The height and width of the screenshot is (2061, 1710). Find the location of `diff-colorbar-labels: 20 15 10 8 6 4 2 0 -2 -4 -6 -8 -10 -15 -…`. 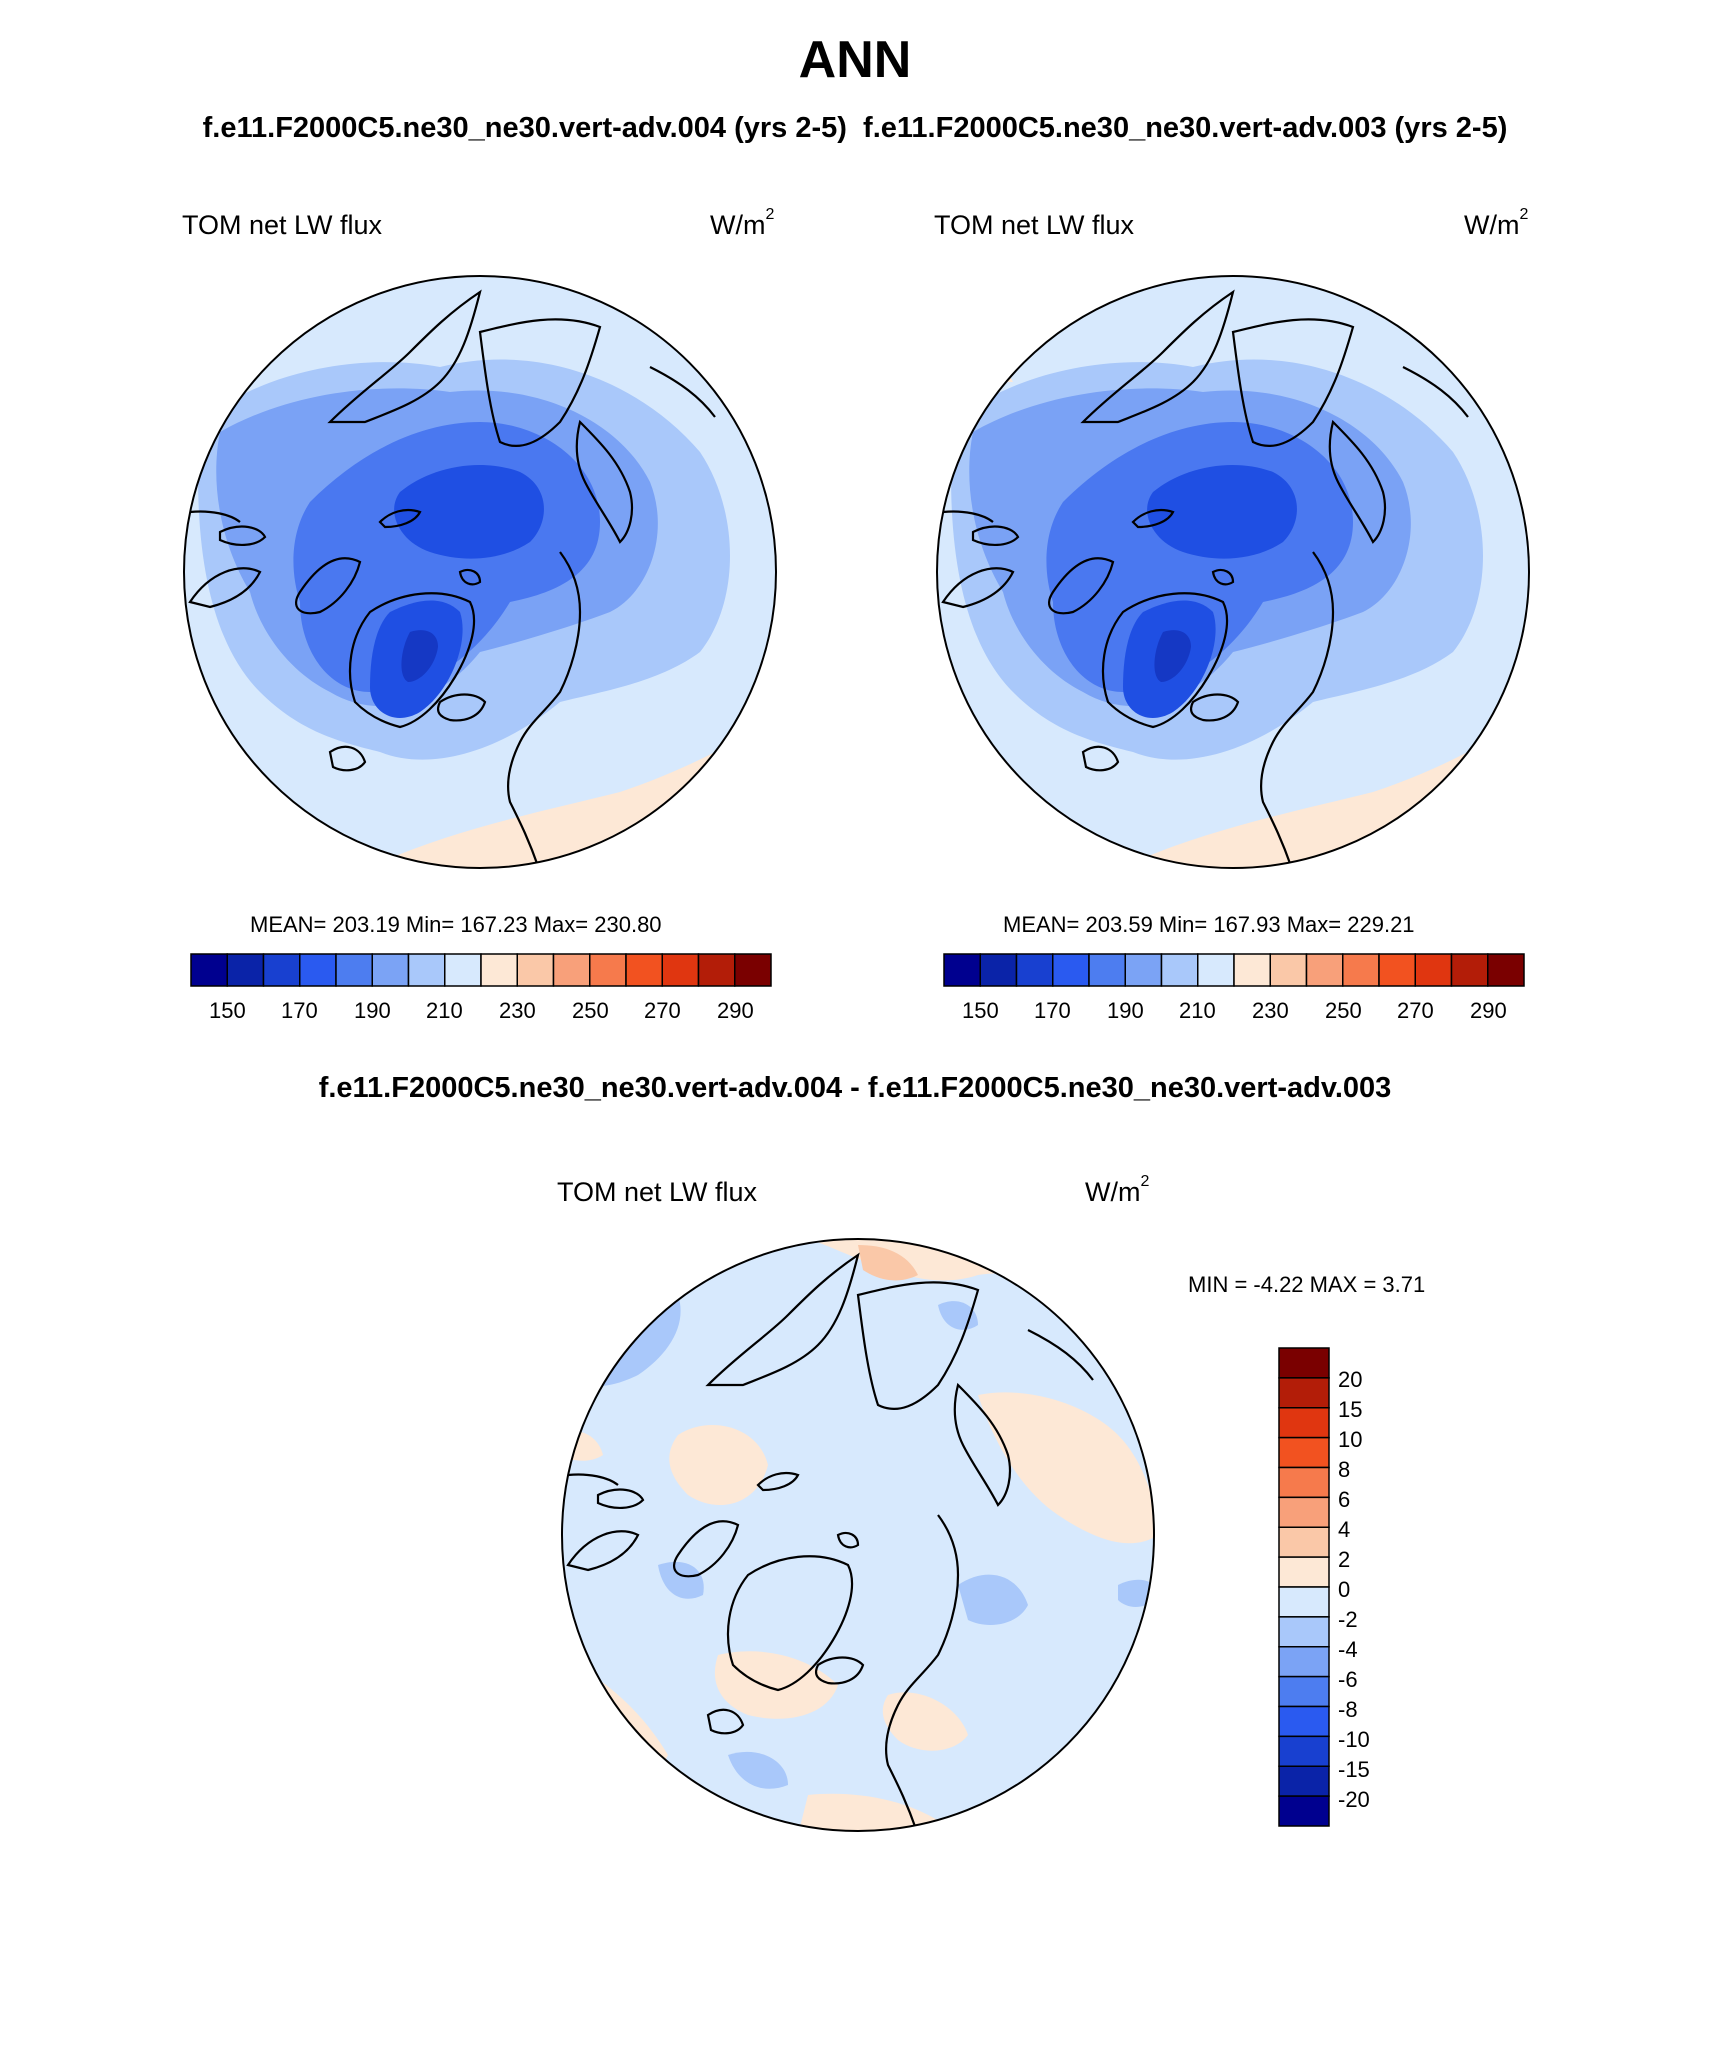

diff-colorbar-labels: 20 15 10 8 6 4 2 0 -2 -4 -6 -8 -10 -15 -… is located at coordinates (1368, 1589).